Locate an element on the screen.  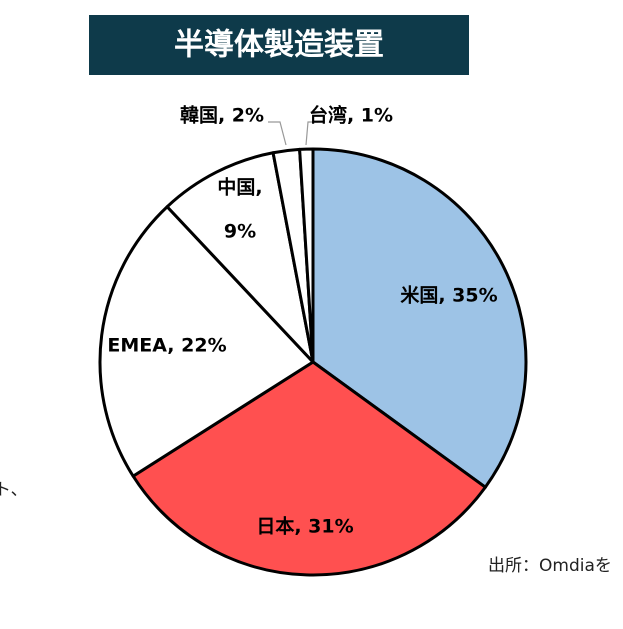
data-label: 米国, 35% is located at coordinates (448, 295).